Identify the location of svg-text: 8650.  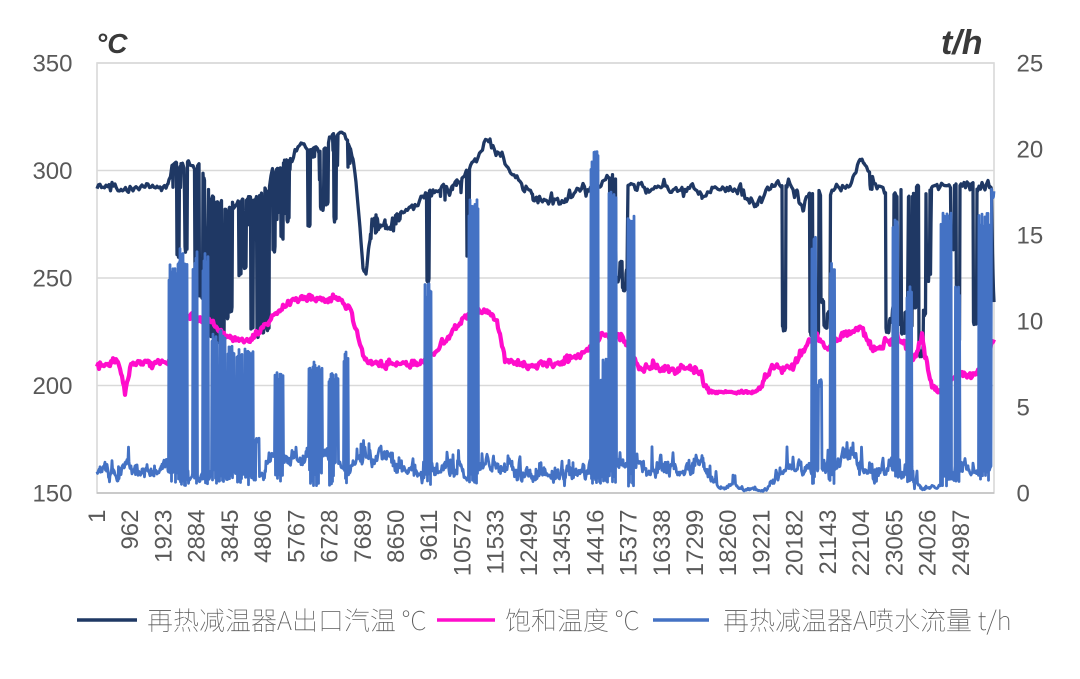
(396, 536).